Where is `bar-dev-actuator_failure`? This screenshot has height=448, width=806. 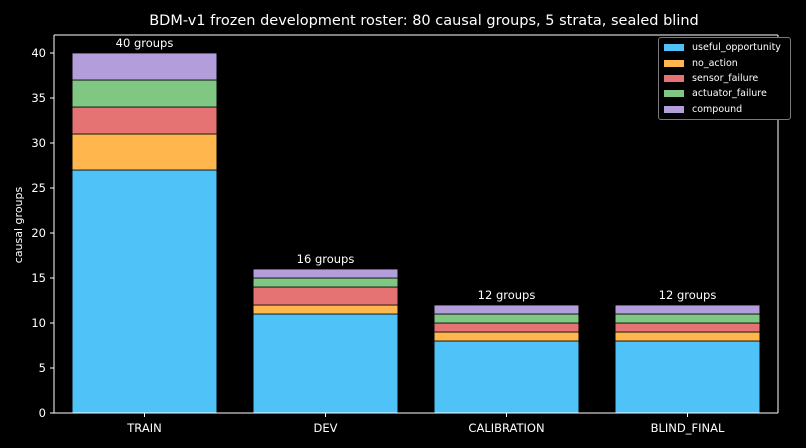 bar-dev-actuator_failure is located at coordinates (325, 282).